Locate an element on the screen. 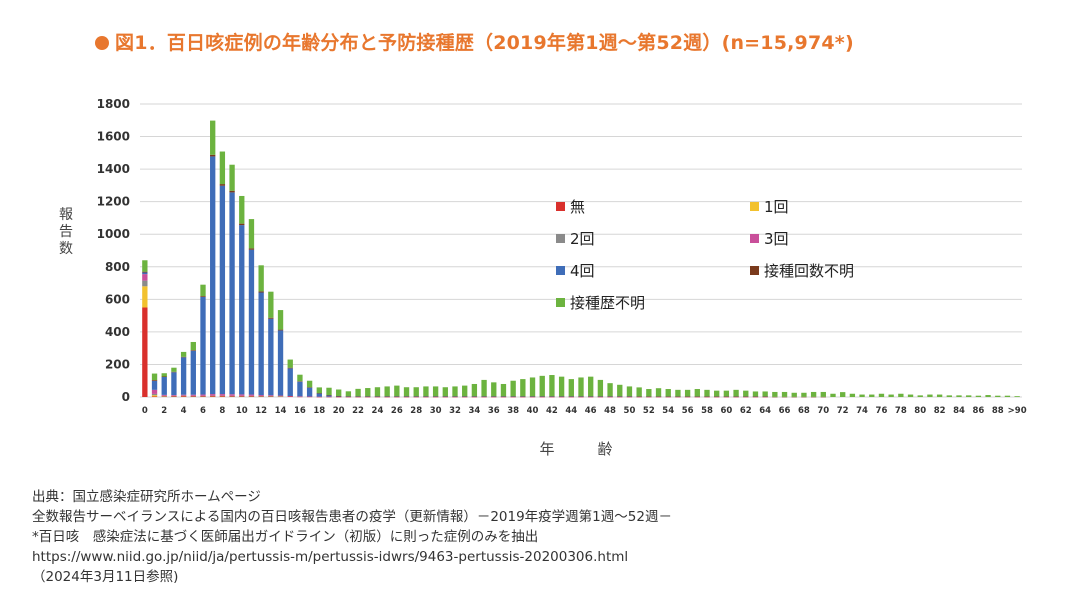 The height and width of the screenshot is (610, 1076). x-tick-label: 64 is located at coordinates (765, 411).